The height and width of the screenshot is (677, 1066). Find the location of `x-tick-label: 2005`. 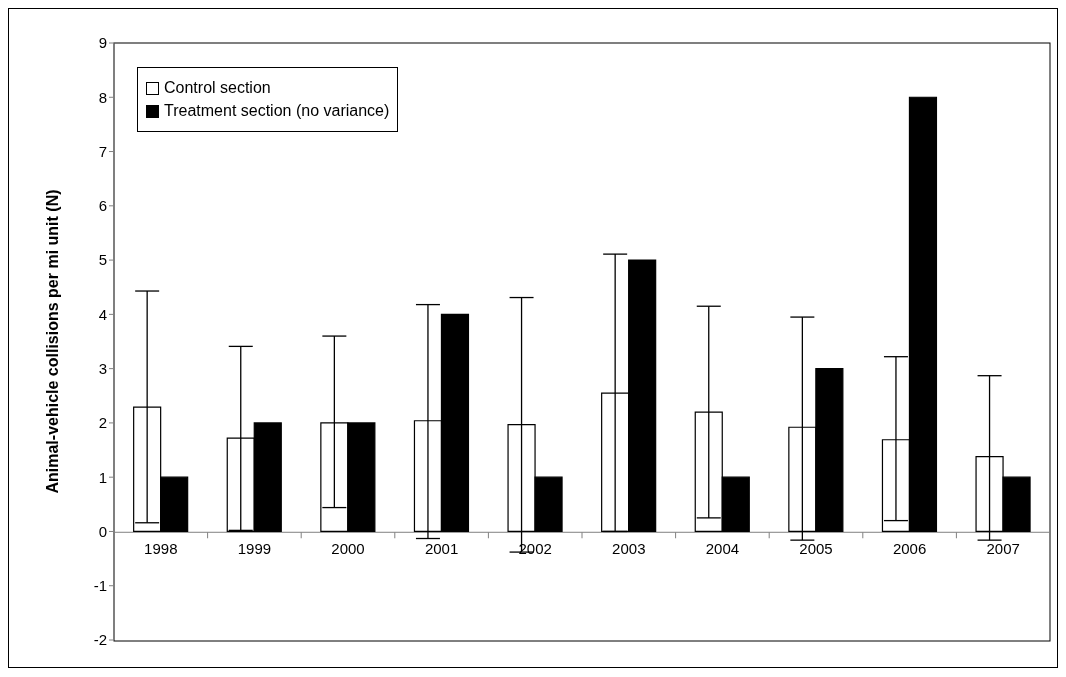

x-tick-label: 2005 is located at coordinates (816, 549).